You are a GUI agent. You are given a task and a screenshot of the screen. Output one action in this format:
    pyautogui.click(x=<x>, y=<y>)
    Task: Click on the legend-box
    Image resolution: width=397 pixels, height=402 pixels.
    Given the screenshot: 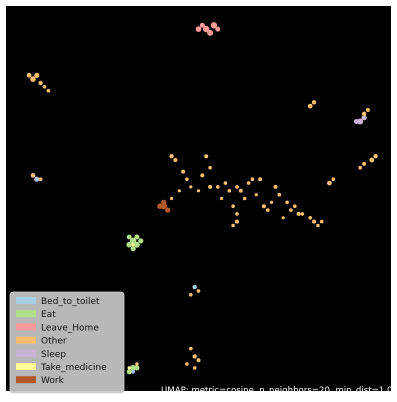 What is the action you would take?
    pyautogui.click(x=67, y=342)
    